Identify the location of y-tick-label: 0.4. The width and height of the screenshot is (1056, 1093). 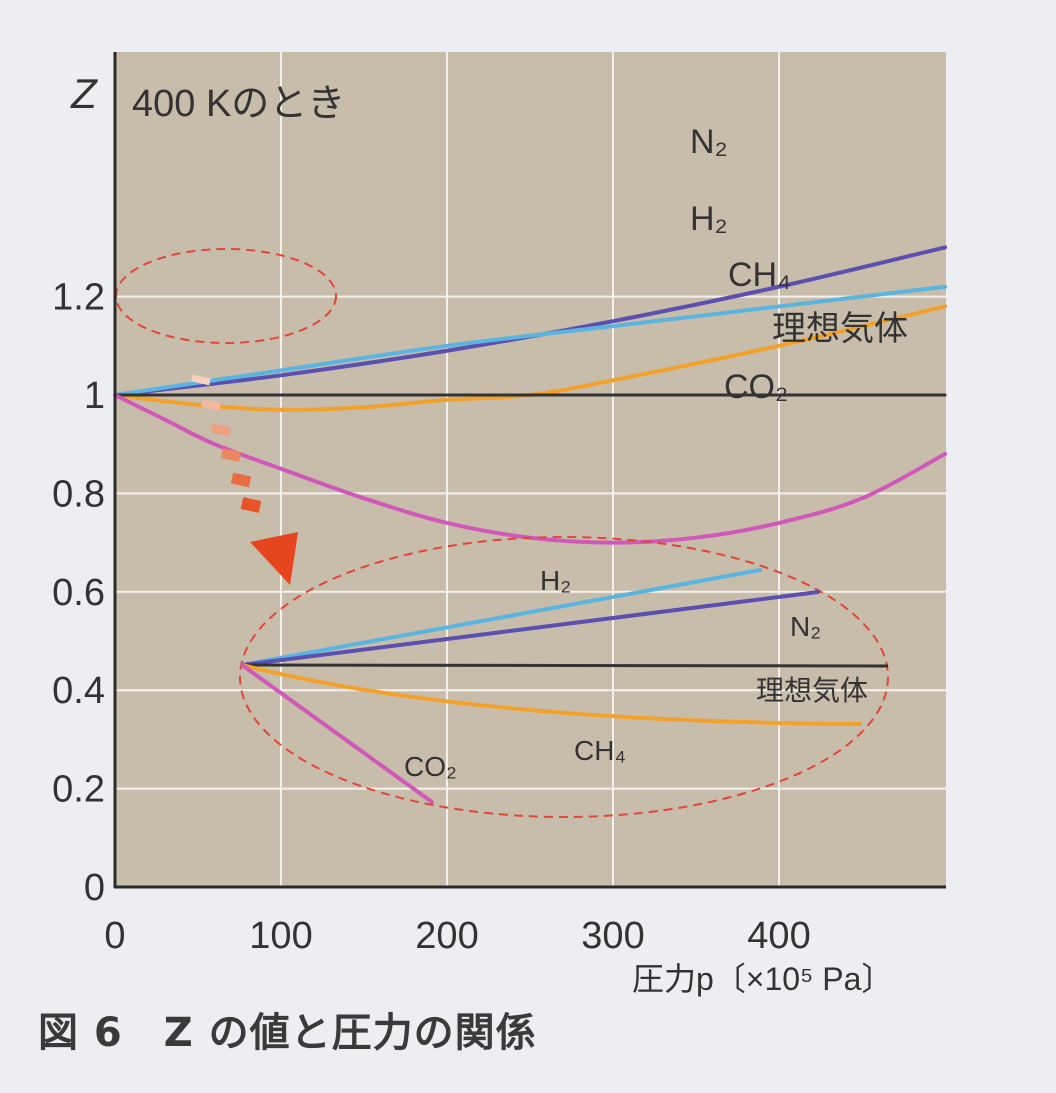
(78, 691).